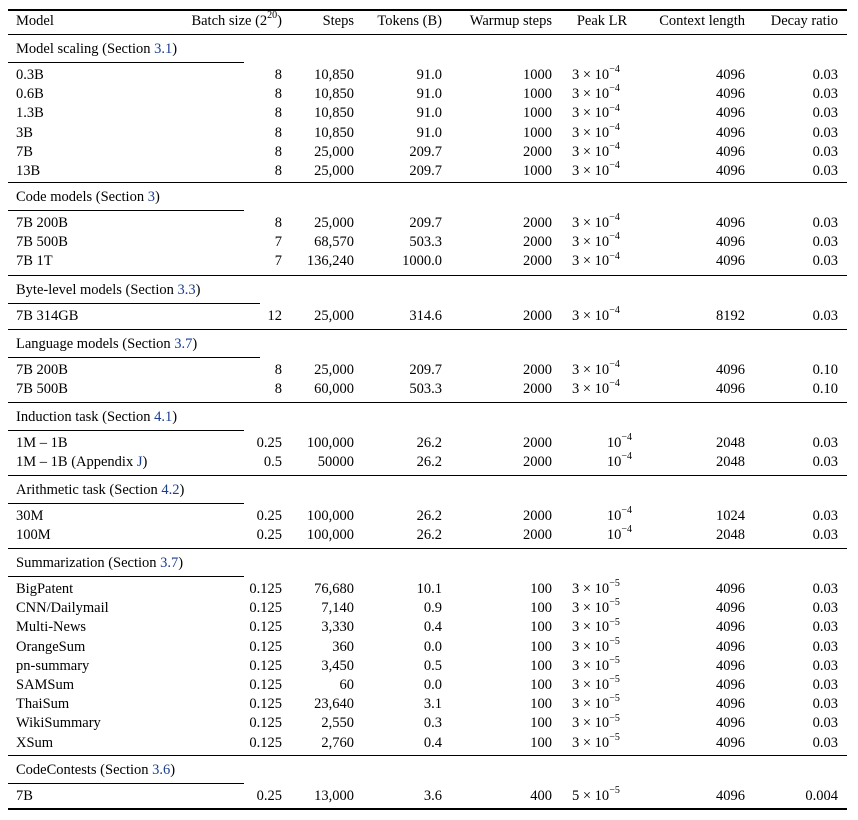  What do you see at coordinates (82, 462) in the screenshot?
I see `cell-model: 1M – 1B (Appendix J)` at bounding box center [82, 462].